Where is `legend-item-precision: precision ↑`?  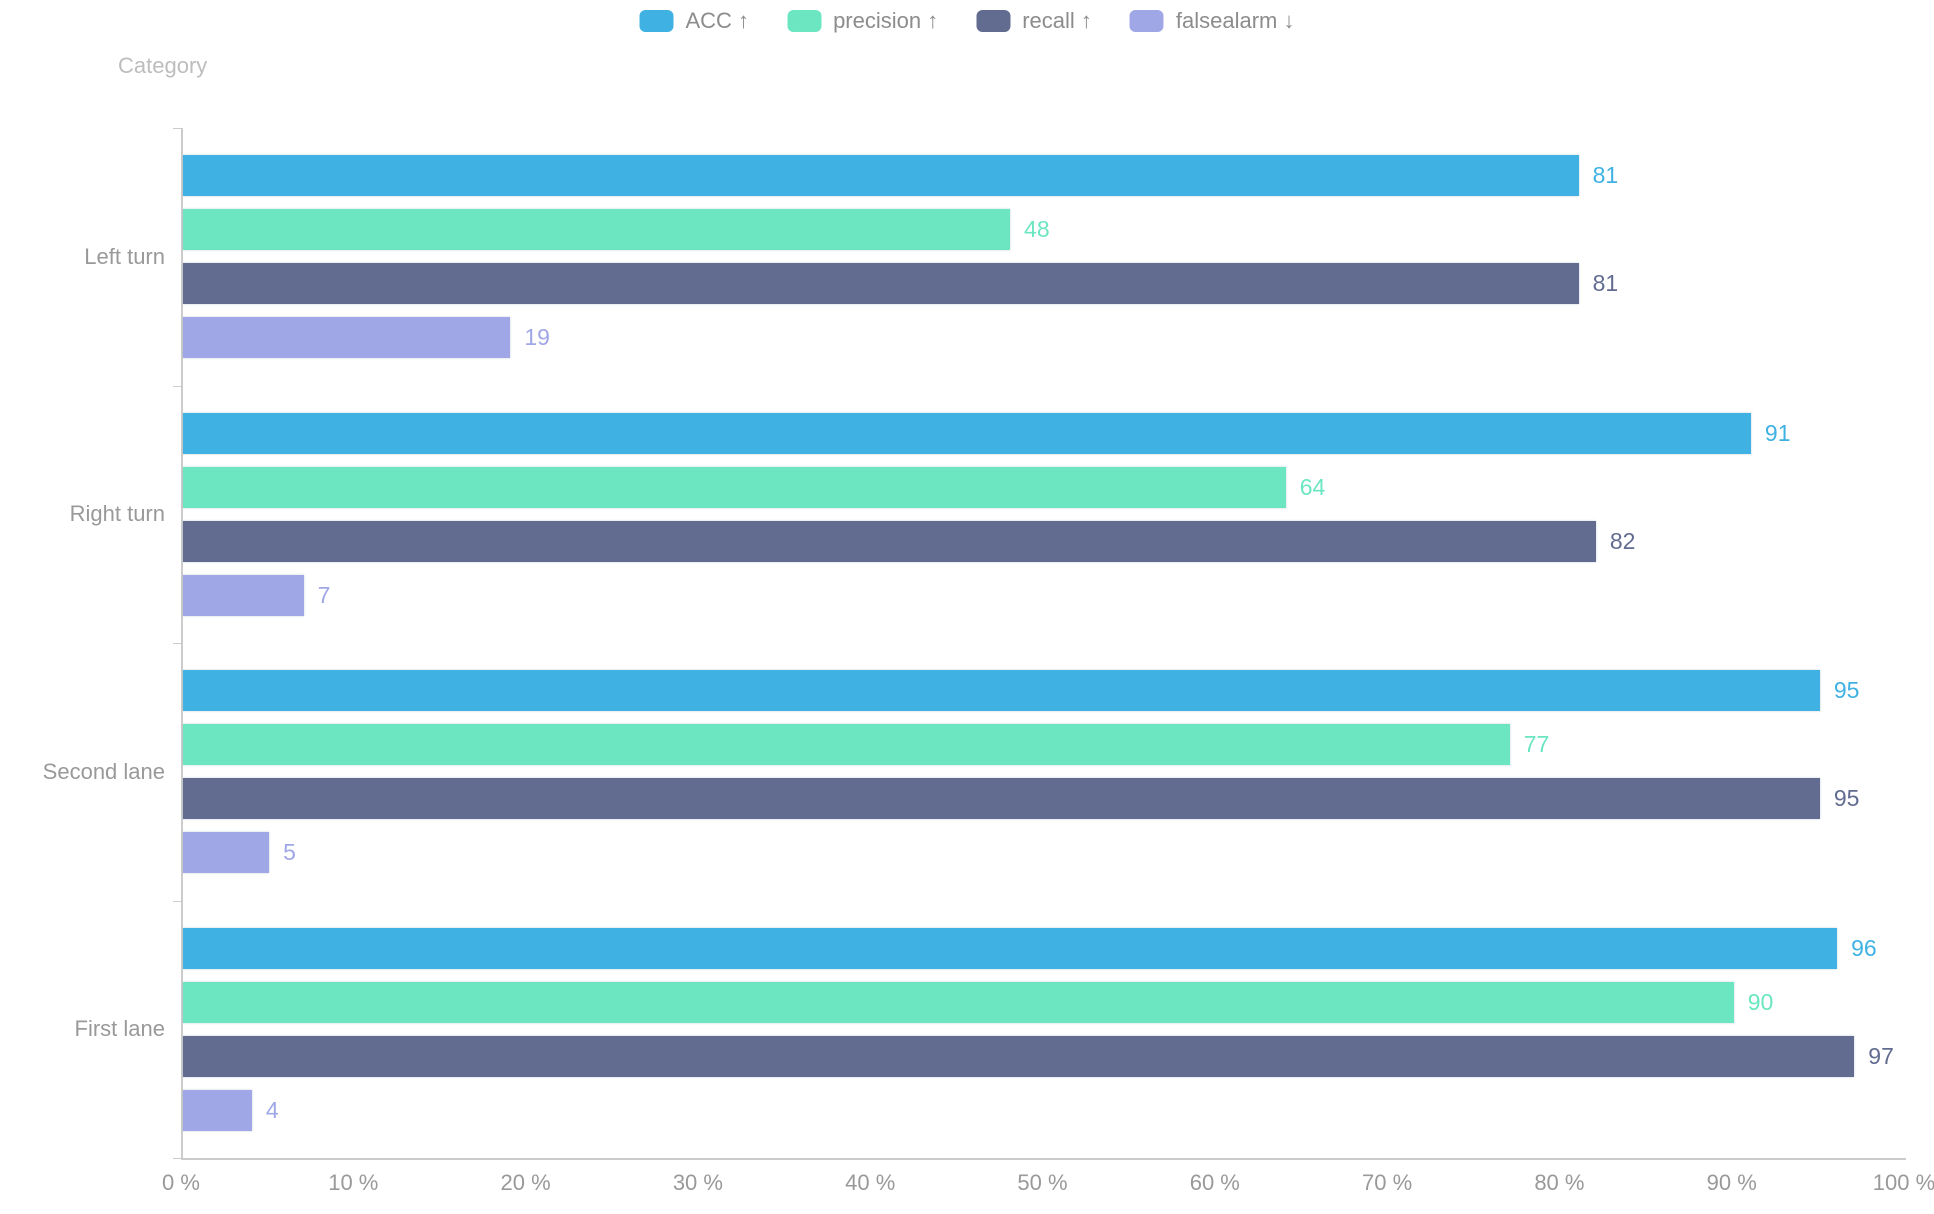 legend-item-precision: precision ↑ is located at coordinates (862, 21).